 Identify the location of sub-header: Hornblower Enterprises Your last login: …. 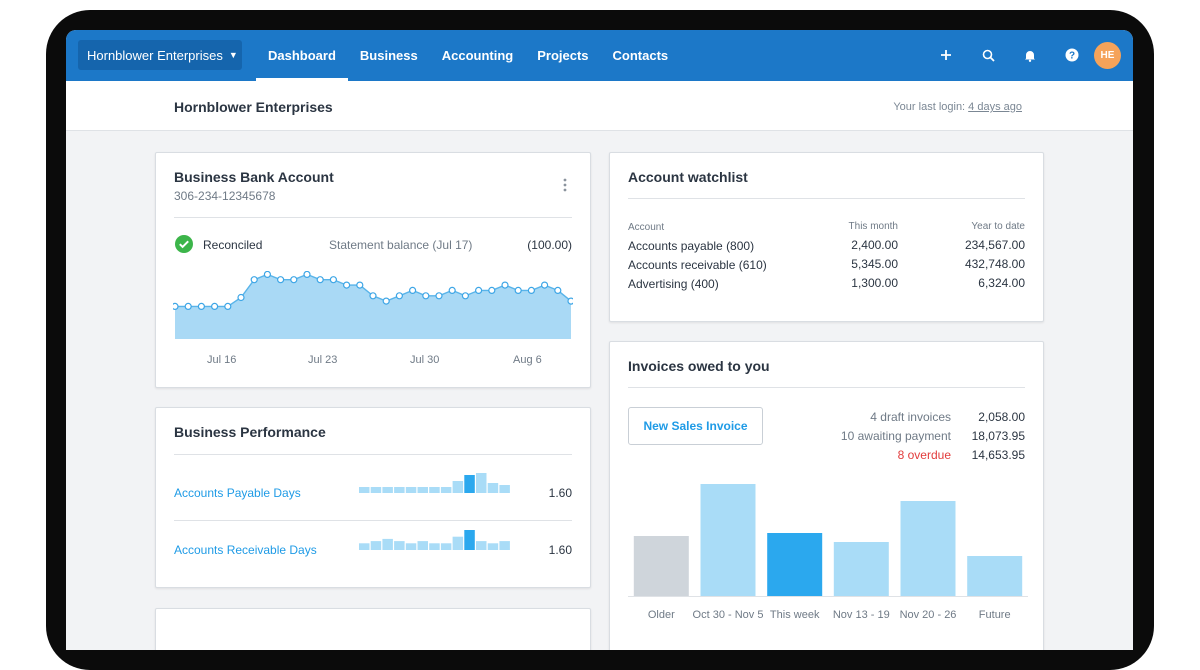
(599, 106).